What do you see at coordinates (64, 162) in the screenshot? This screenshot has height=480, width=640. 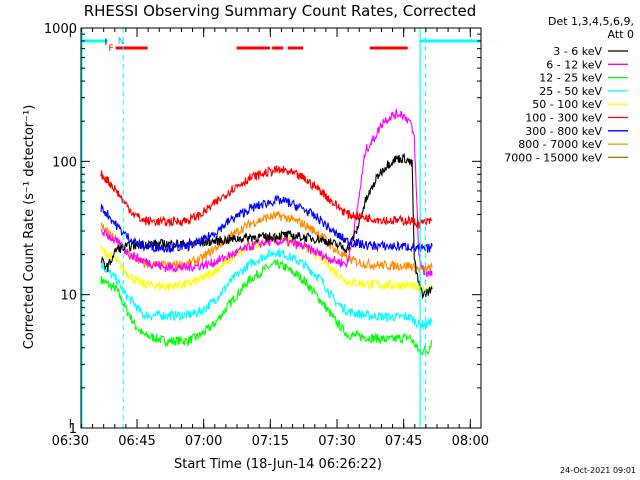 I see `y-tick-label: 100` at bounding box center [64, 162].